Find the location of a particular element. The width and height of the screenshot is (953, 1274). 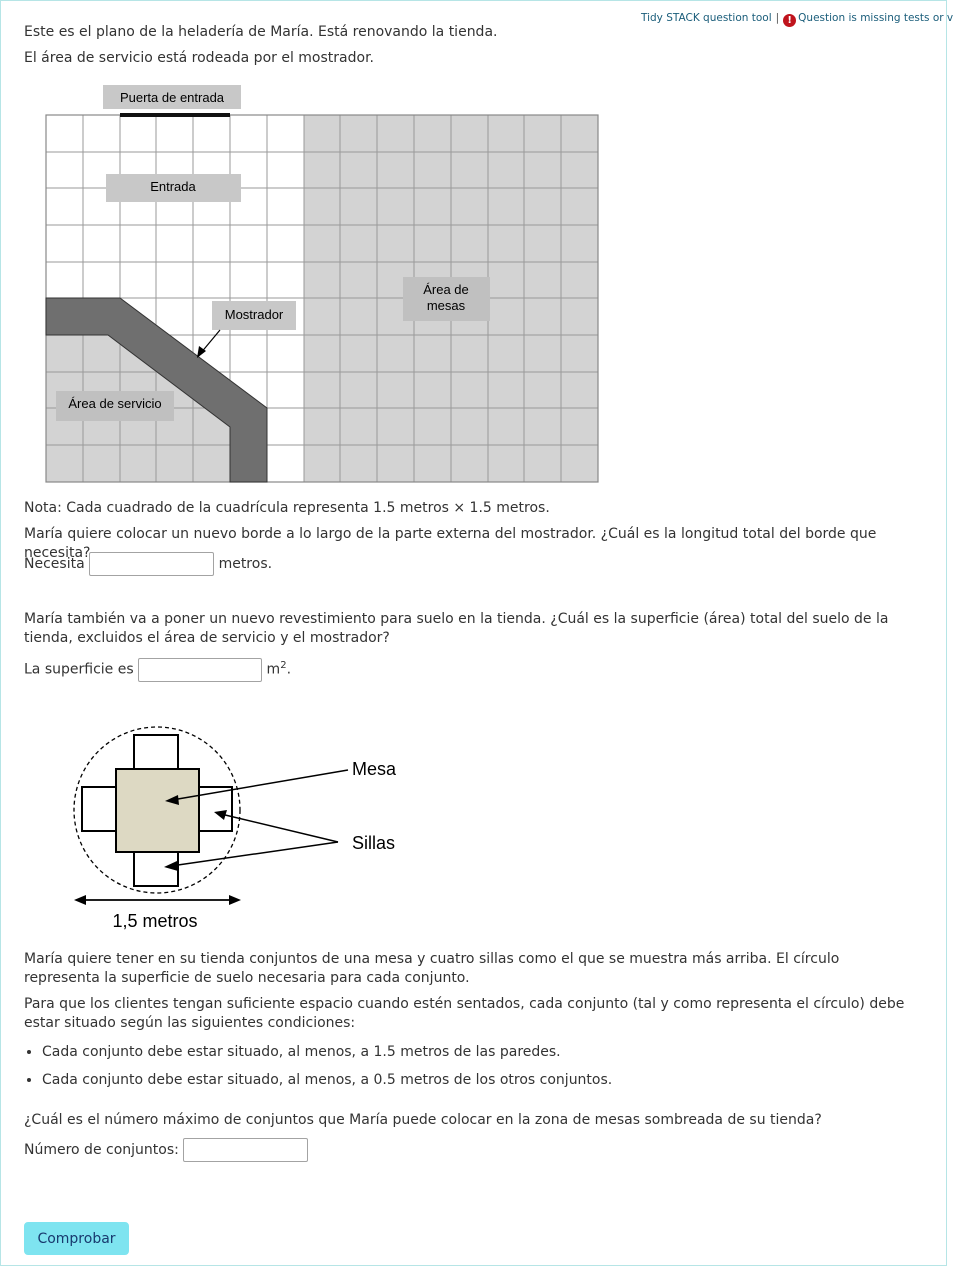

door-label-box is located at coordinates (172, 97).